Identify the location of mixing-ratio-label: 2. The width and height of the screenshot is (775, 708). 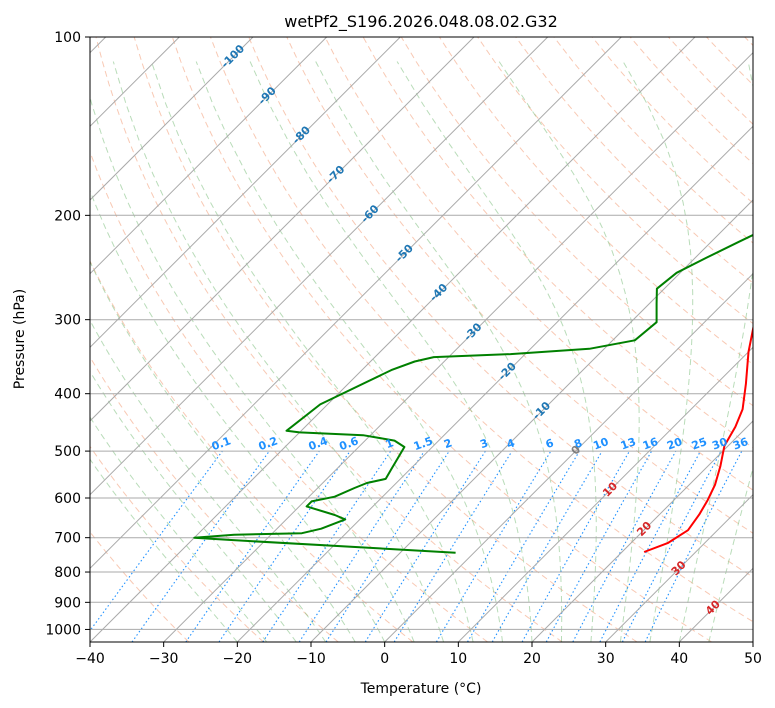
(448, 443).